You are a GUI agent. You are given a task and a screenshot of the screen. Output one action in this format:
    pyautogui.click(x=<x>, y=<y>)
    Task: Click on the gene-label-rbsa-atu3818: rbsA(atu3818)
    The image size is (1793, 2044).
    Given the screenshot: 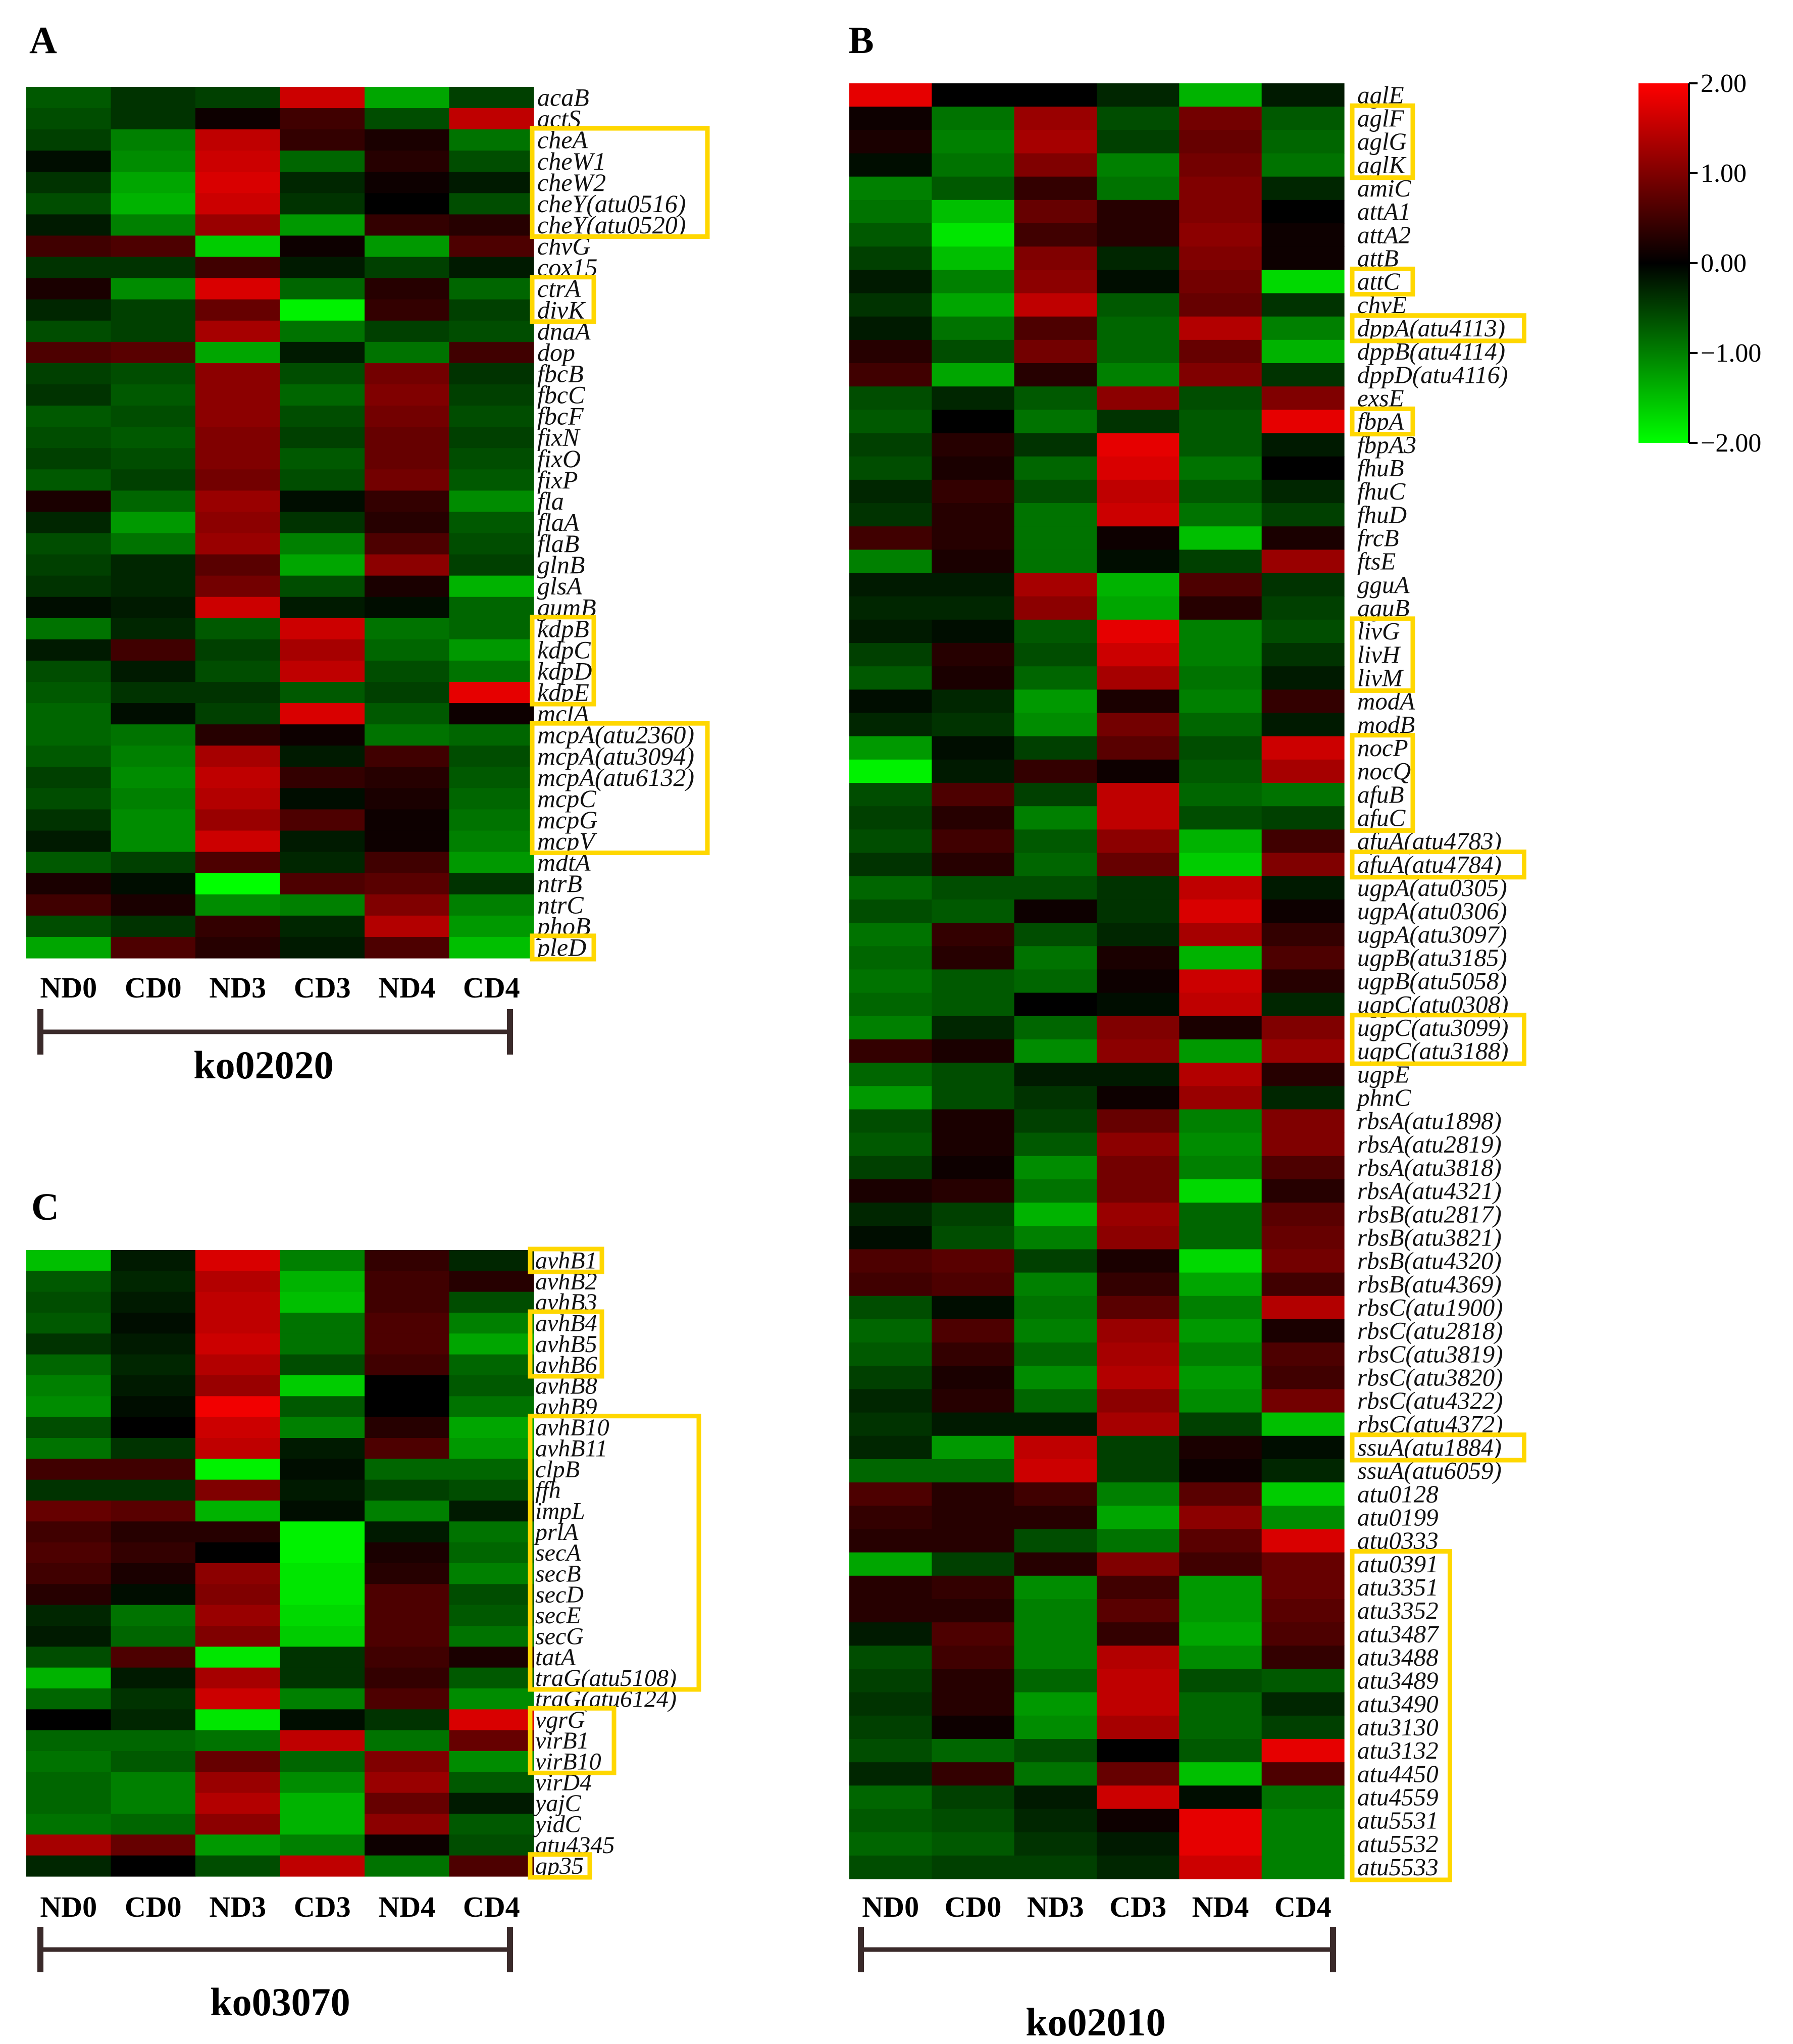 What is the action you would take?
    pyautogui.click(x=1429, y=1167)
    